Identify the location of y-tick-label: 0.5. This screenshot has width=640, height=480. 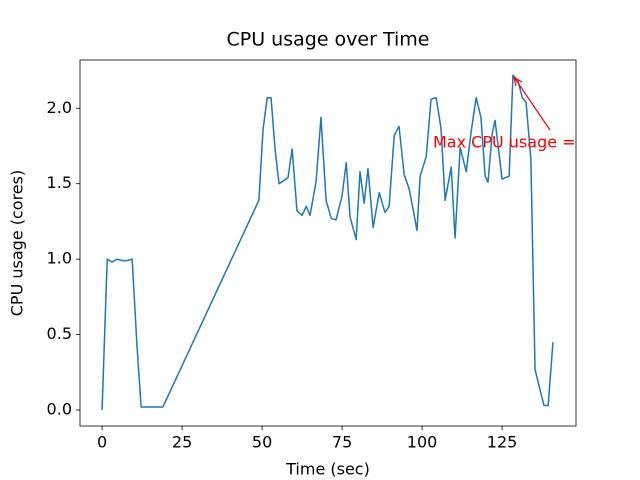
(59, 333).